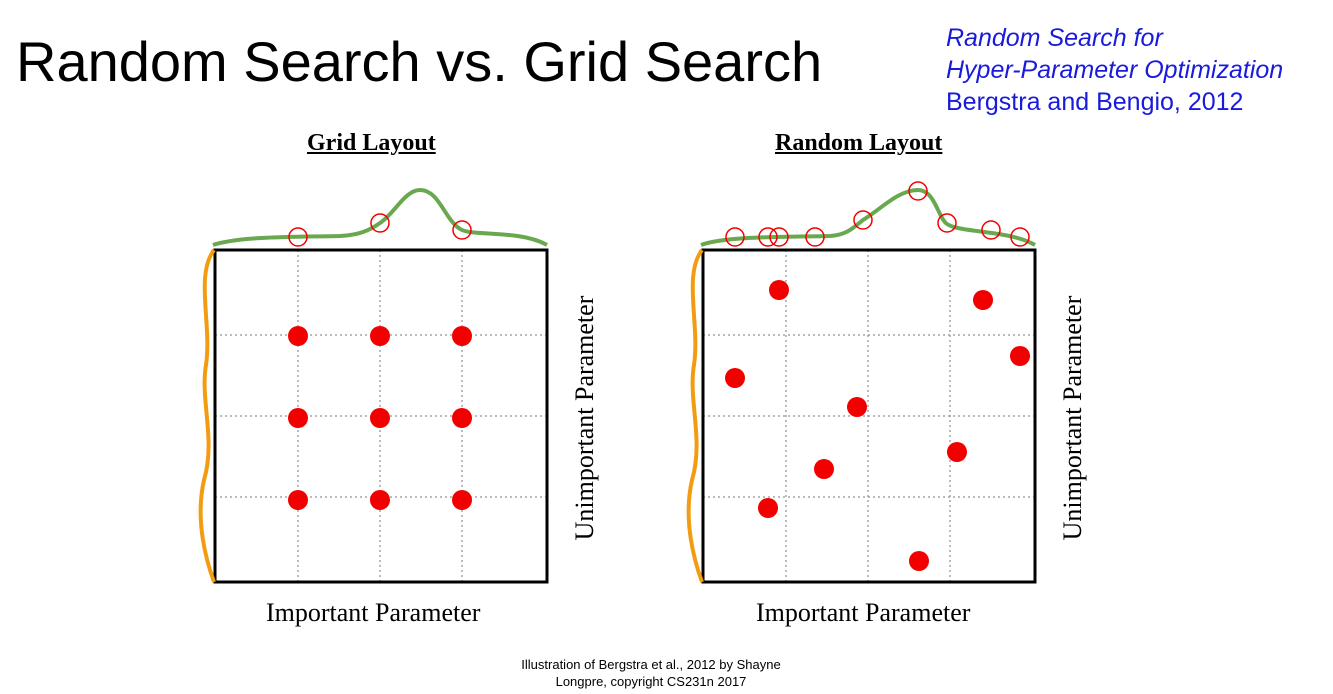 Image resolution: width=1333 pixels, height=694 pixels. I want to click on slide-title: Random Search vs. Grid Search, so click(419, 61).